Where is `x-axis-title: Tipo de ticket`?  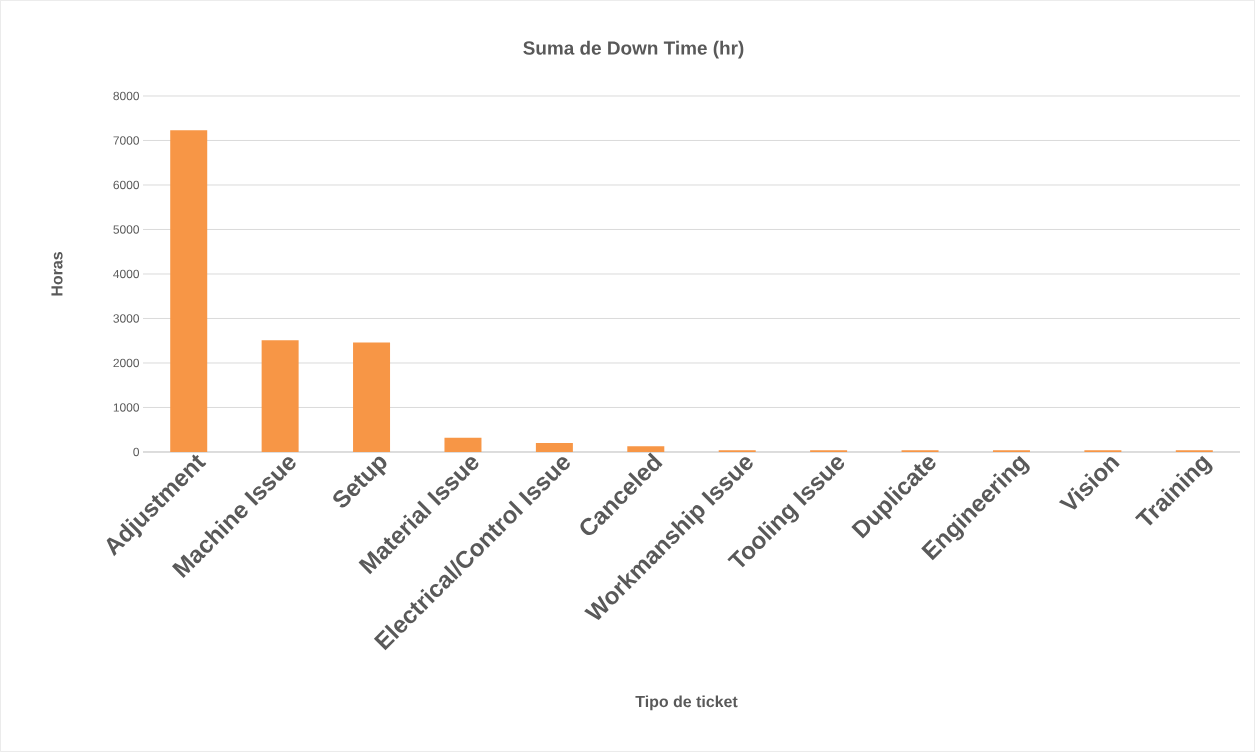
x-axis-title: Tipo de ticket is located at coordinates (686, 703).